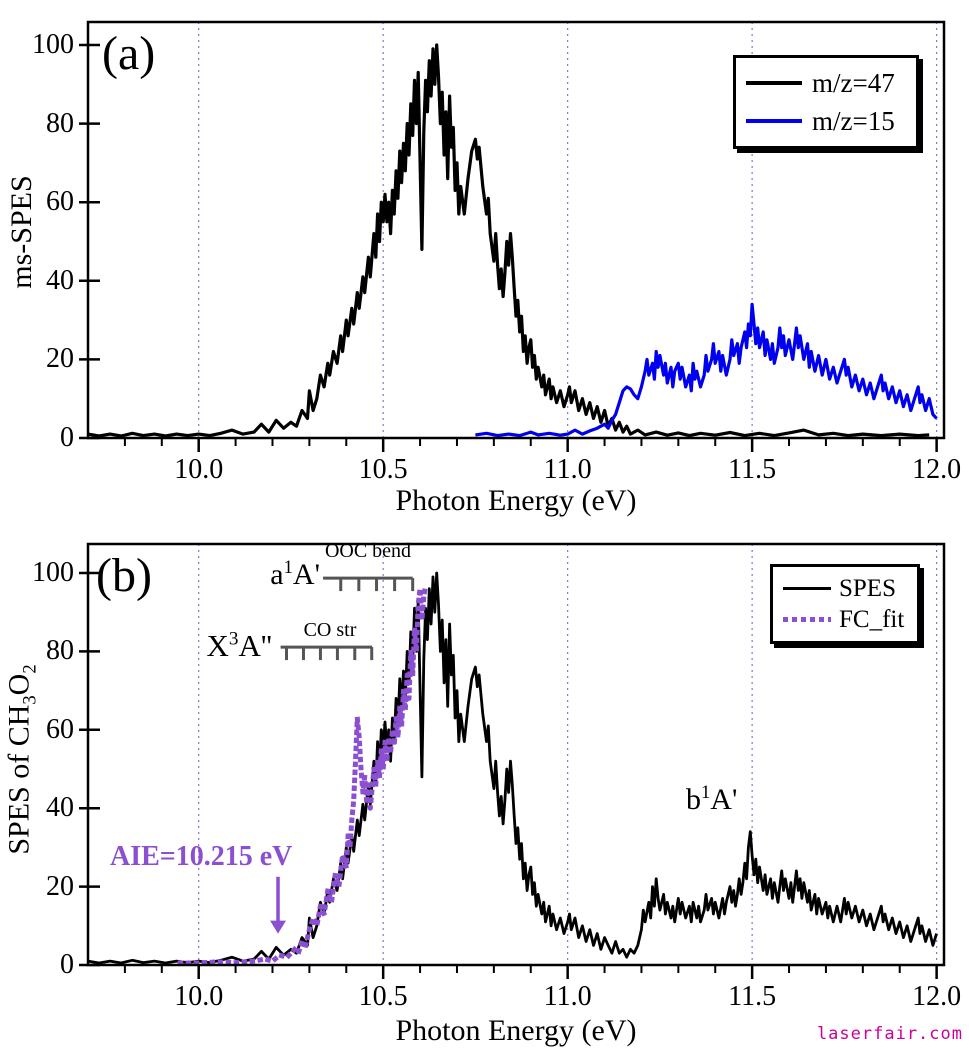 The image size is (969, 1063). I want to click on a-trace-mz15, so click(706, 370).